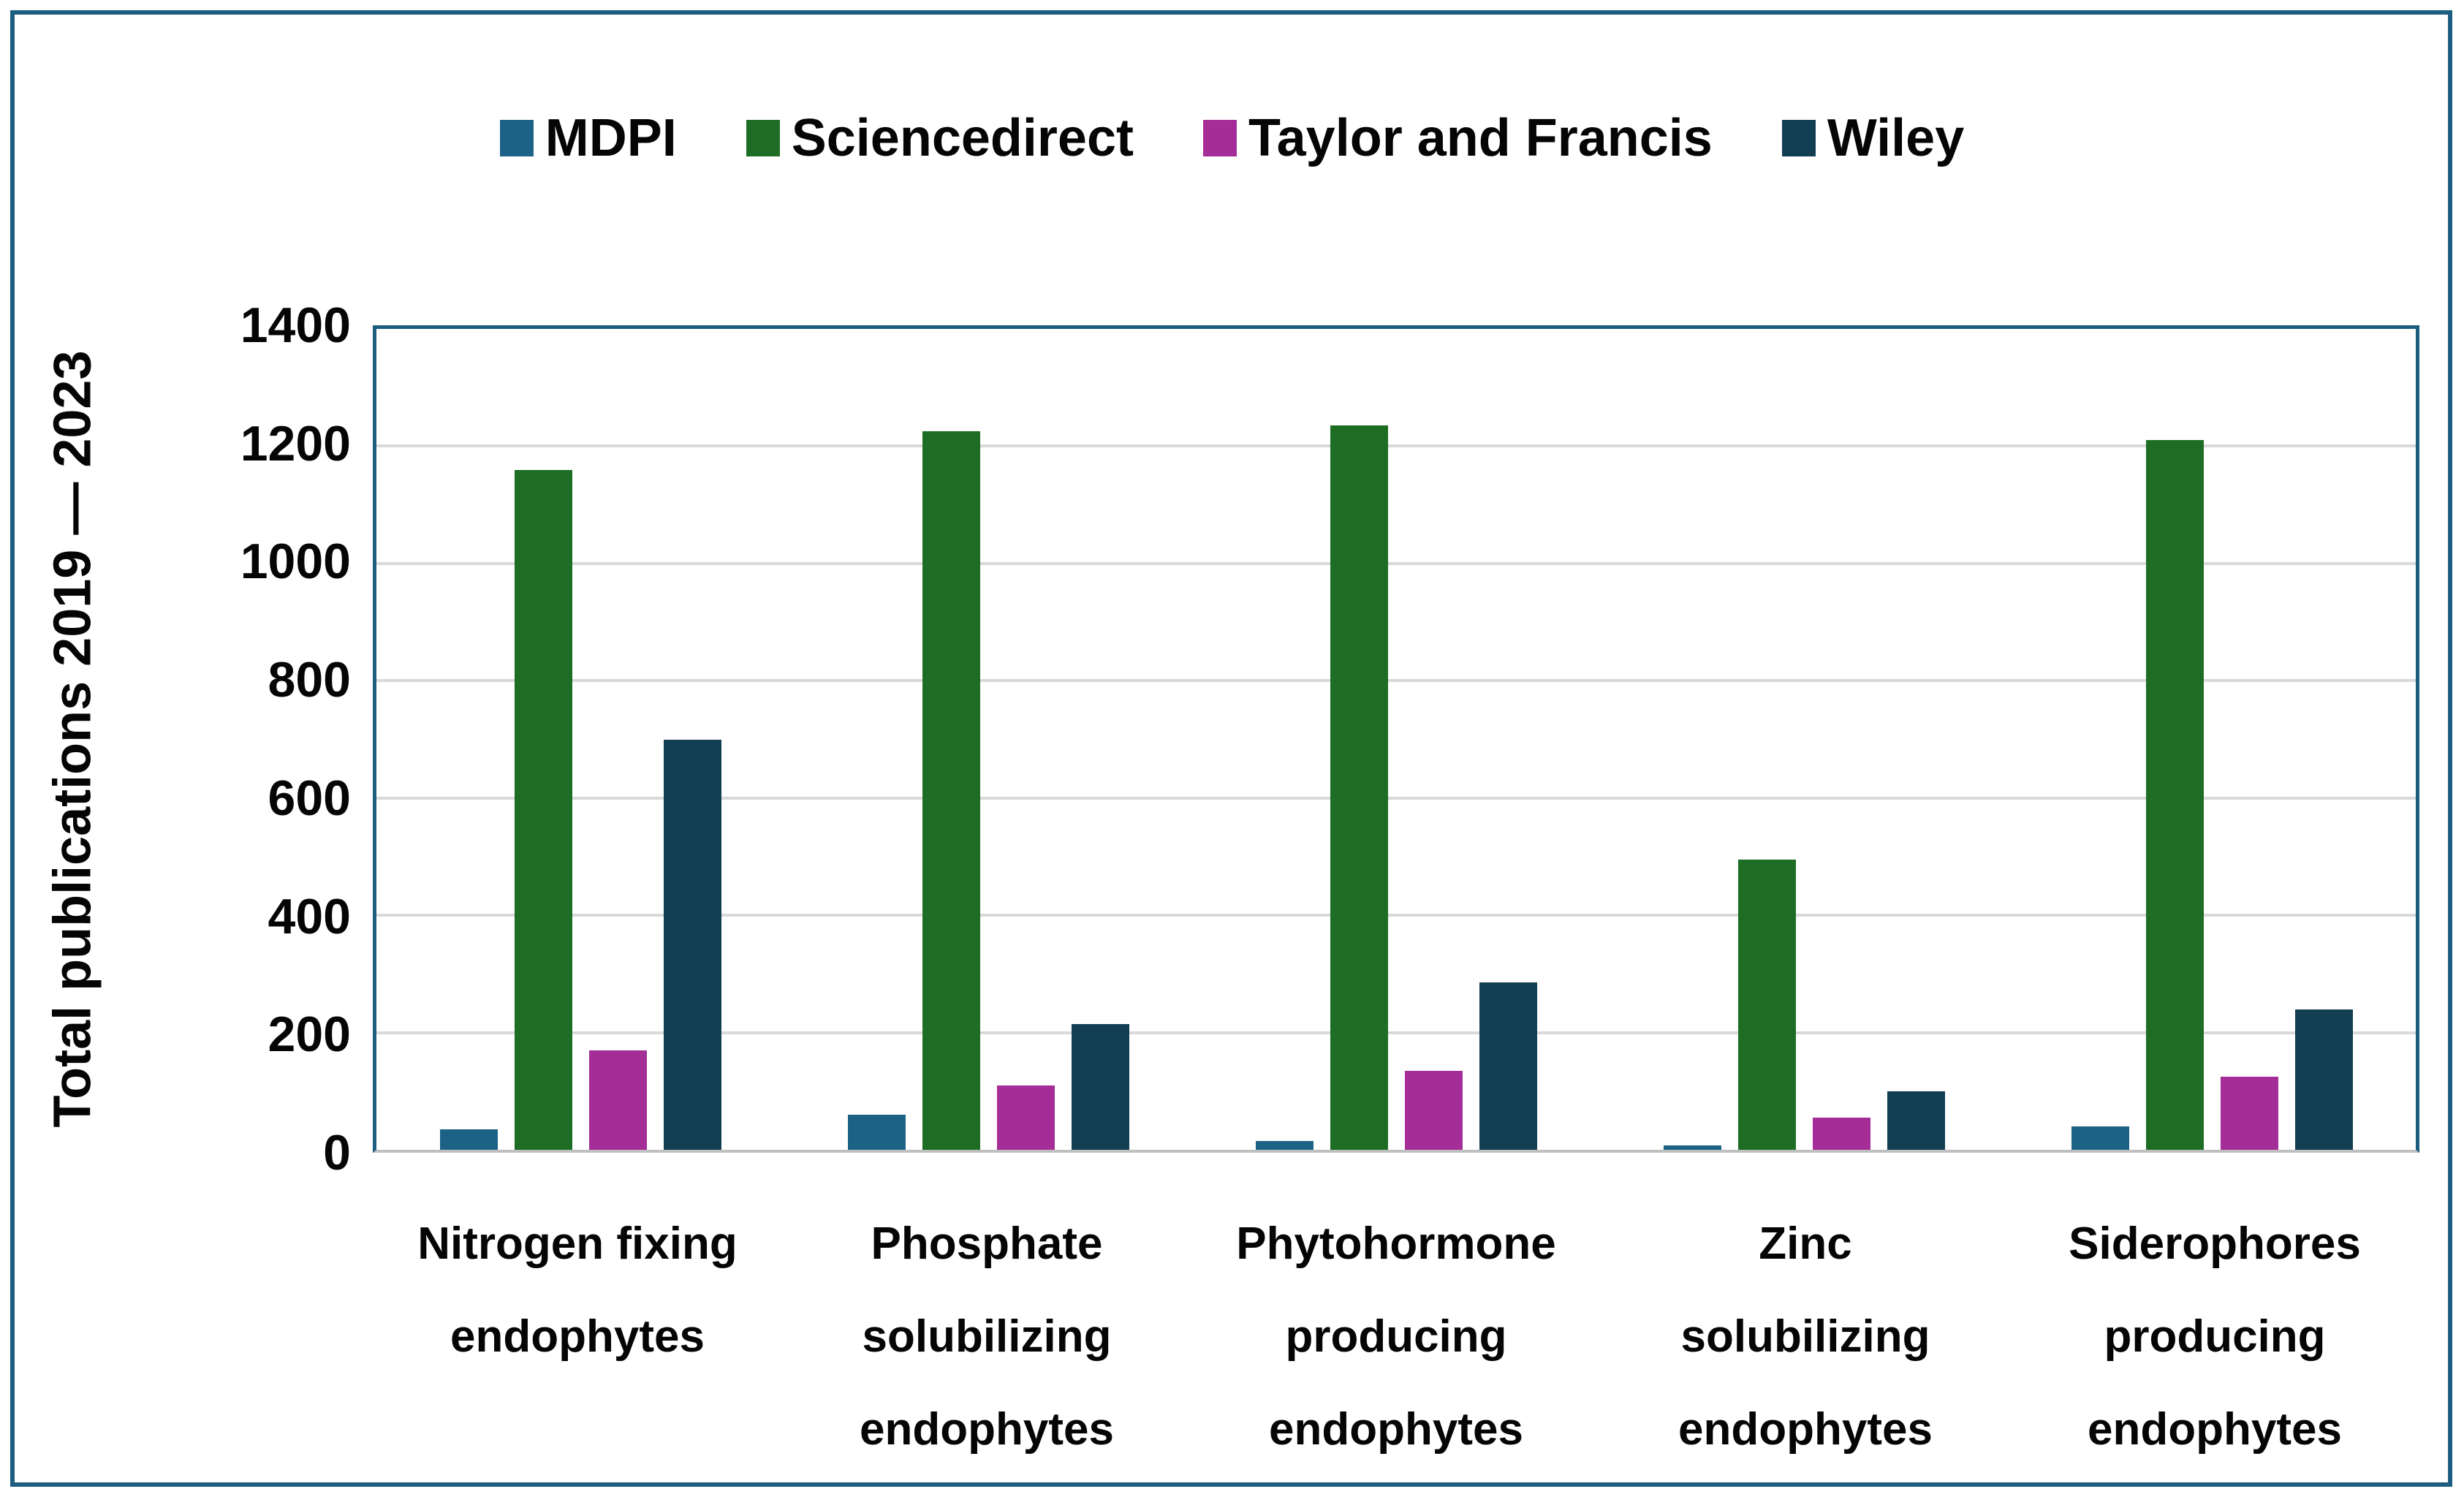  I want to click on legend-item: Sciencedirect, so click(940, 138).